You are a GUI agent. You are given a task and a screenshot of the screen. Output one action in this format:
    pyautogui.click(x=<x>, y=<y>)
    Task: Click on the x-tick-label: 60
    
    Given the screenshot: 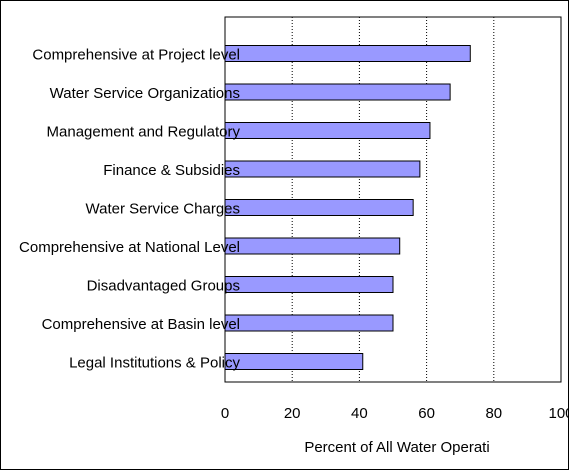 What is the action you would take?
    pyautogui.click(x=426, y=413)
    